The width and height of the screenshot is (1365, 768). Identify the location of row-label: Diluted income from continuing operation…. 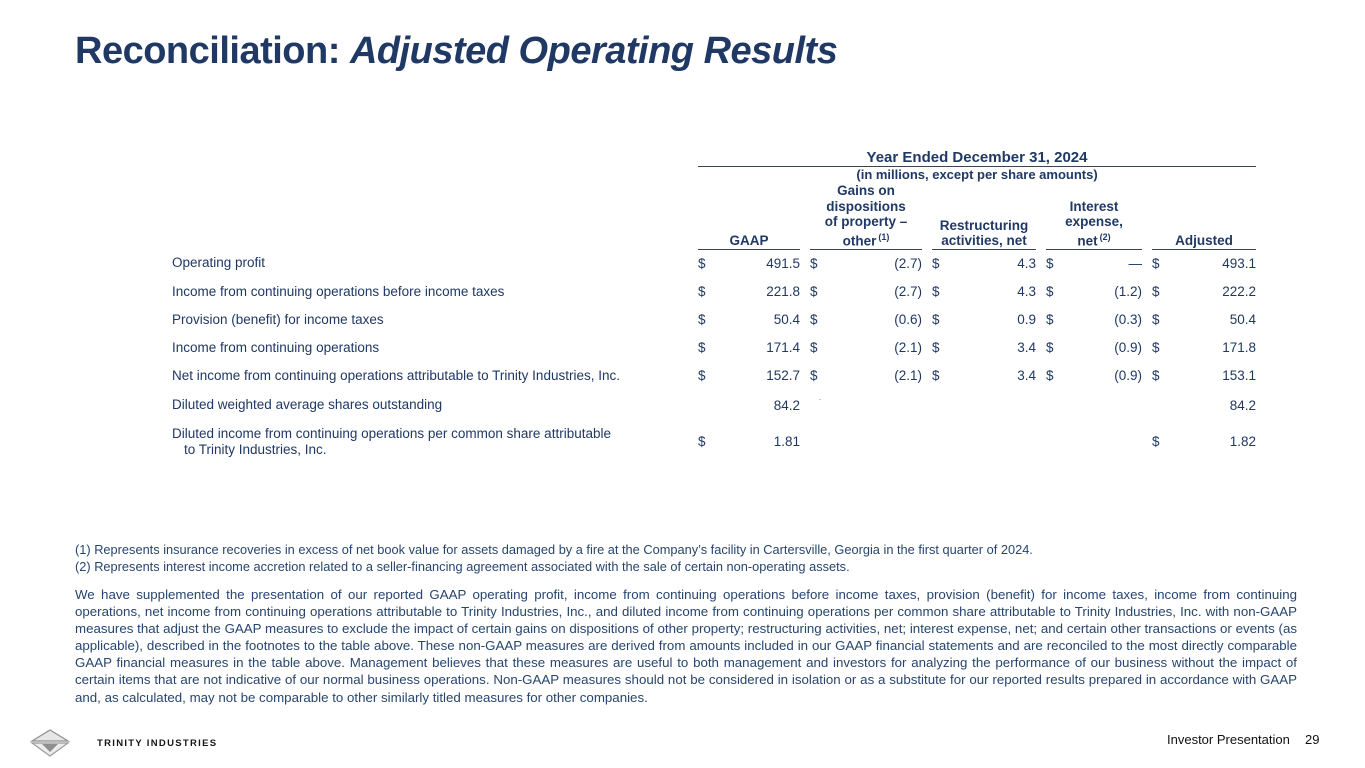
(391, 441).